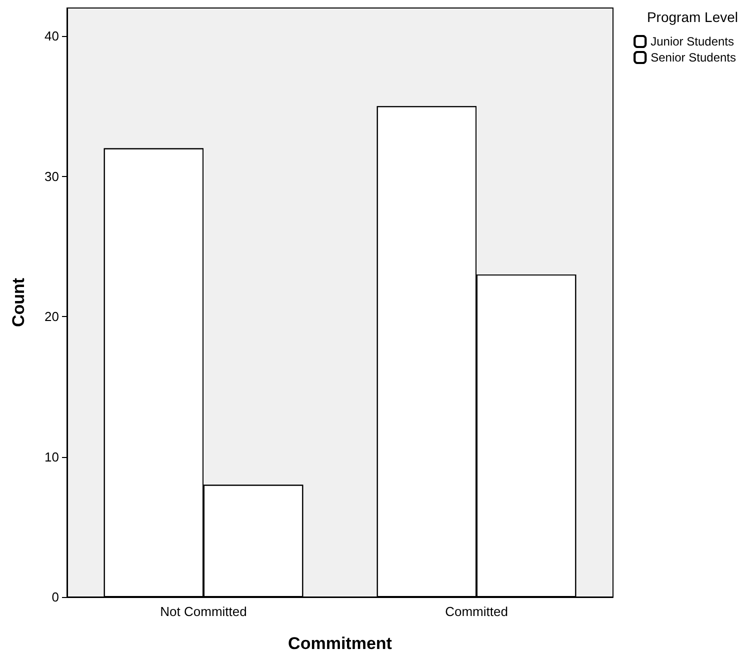 The image size is (743, 659). Describe the element at coordinates (51, 456) in the screenshot. I see `y-tick-label: 10` at that location.